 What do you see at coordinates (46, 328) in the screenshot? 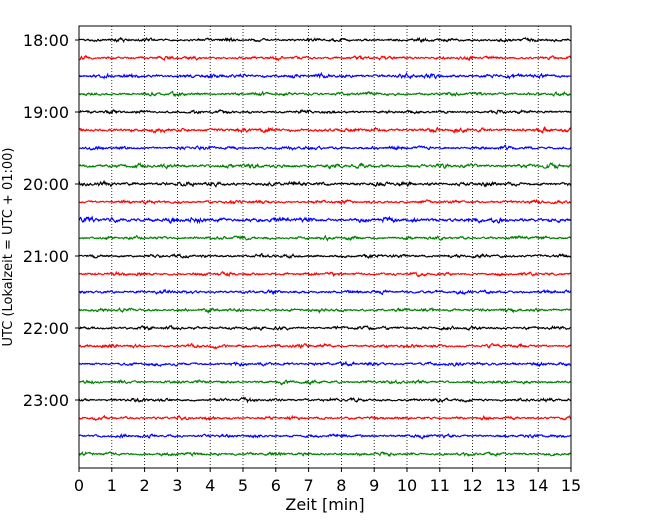
I see `y-tick-label: 22:00` at bounding box center [46, 328].